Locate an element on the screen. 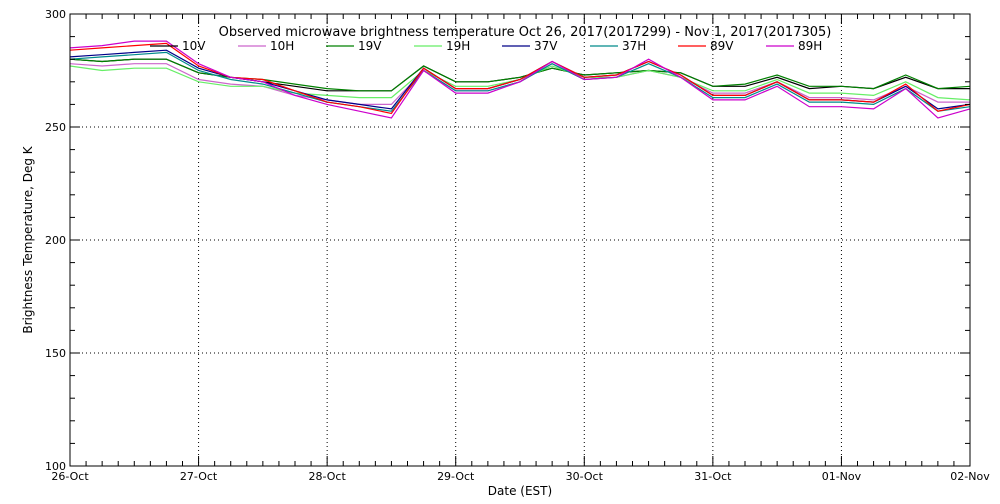  series-line-89h is located at coordinates (520, 79).